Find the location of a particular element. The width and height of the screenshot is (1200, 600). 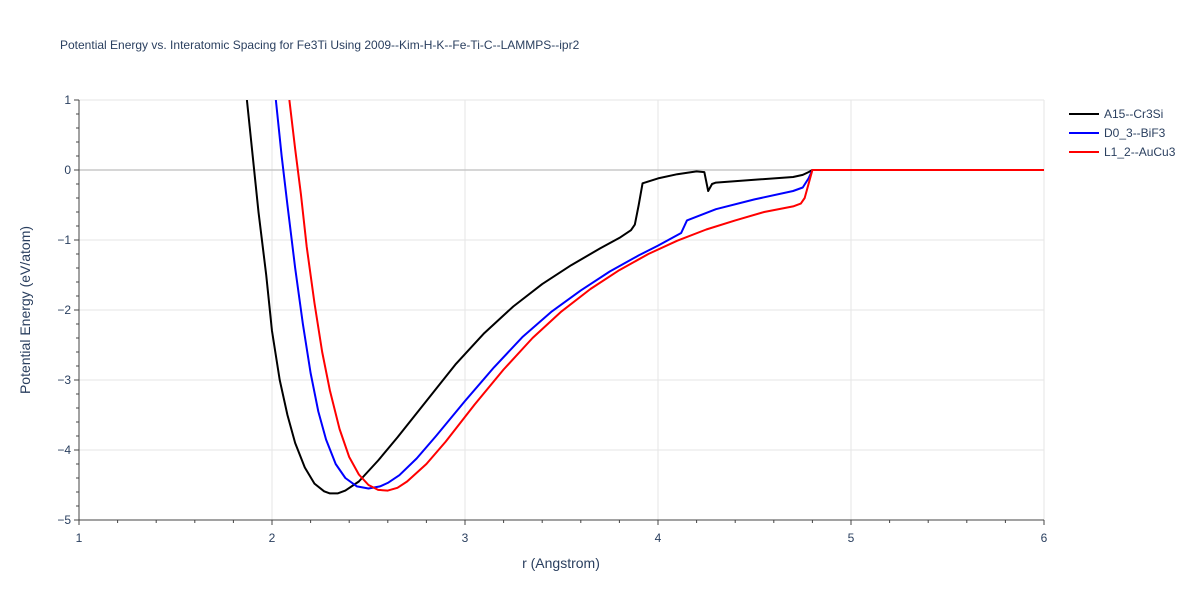

x-axis-title: r (Angstrom) is located at coordinates (561, 563).